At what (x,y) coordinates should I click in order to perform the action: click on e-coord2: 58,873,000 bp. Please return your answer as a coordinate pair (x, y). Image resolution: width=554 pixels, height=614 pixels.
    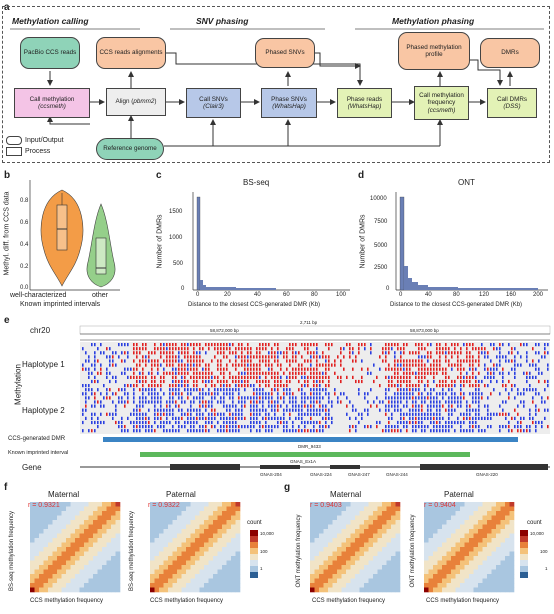
    Looking at the image, I should click on (424, 330).